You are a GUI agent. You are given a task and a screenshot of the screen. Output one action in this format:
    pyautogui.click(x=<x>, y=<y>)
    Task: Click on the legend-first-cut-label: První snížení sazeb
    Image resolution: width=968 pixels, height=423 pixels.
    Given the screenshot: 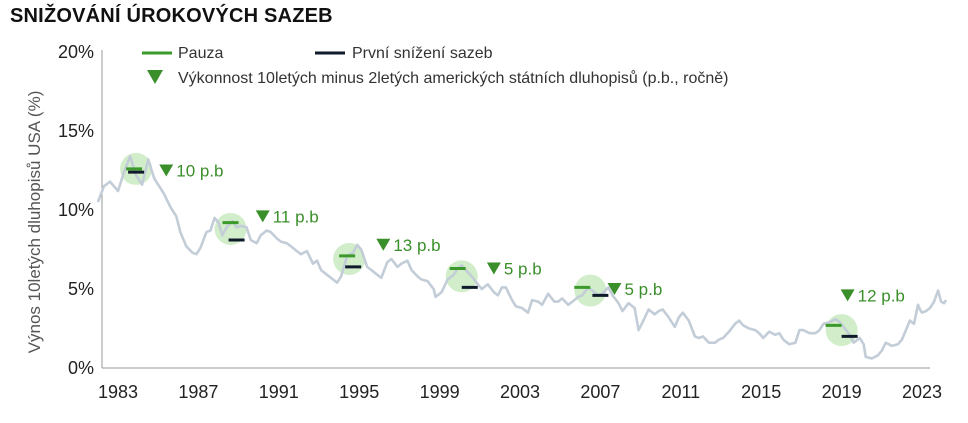 What is the action you would take?
    pyautogui.click(x=422, y=53)
    